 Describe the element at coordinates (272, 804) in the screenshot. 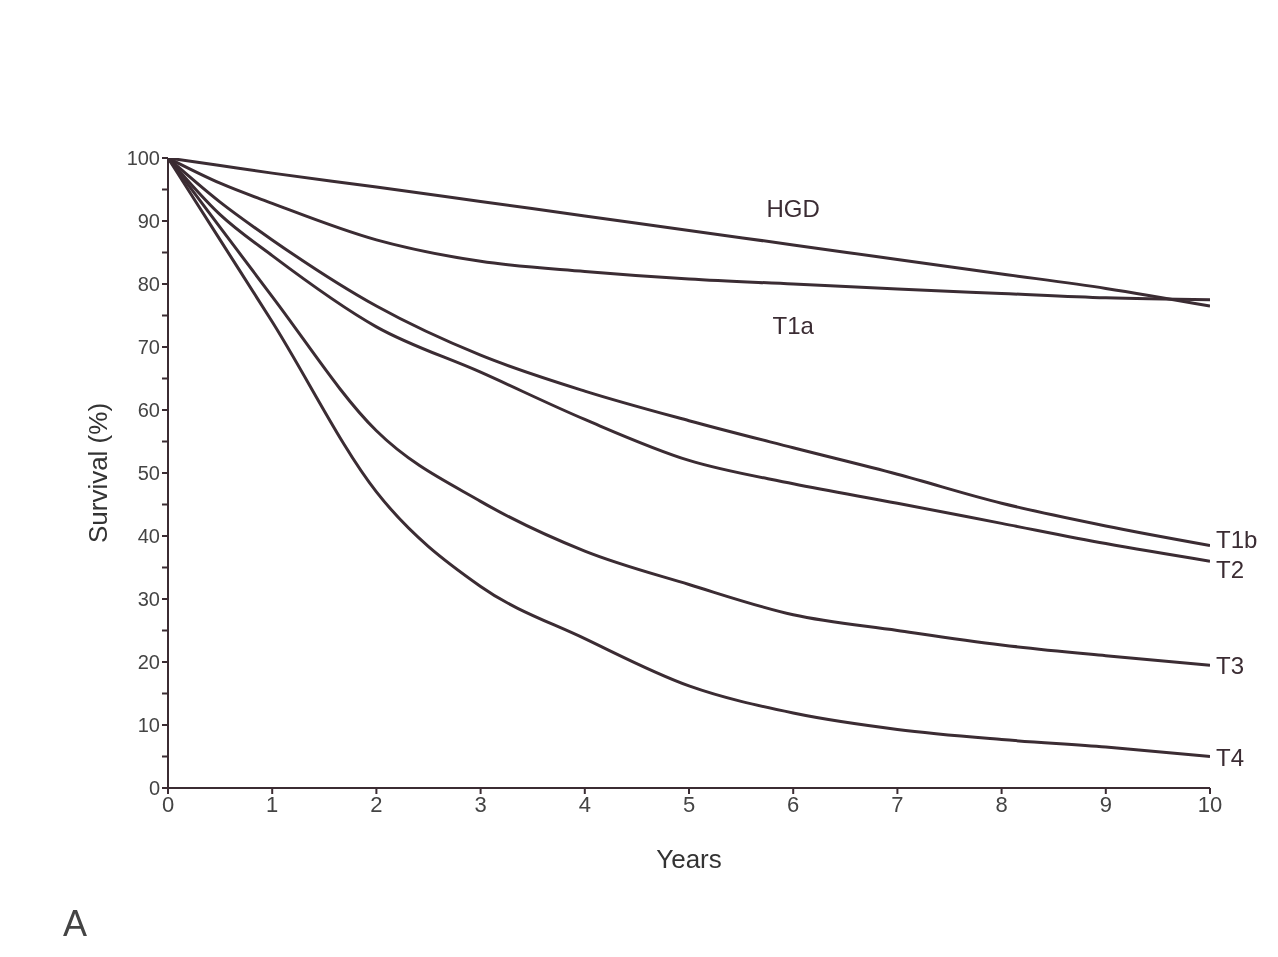

I see `x-tick-label: 1` at that location.